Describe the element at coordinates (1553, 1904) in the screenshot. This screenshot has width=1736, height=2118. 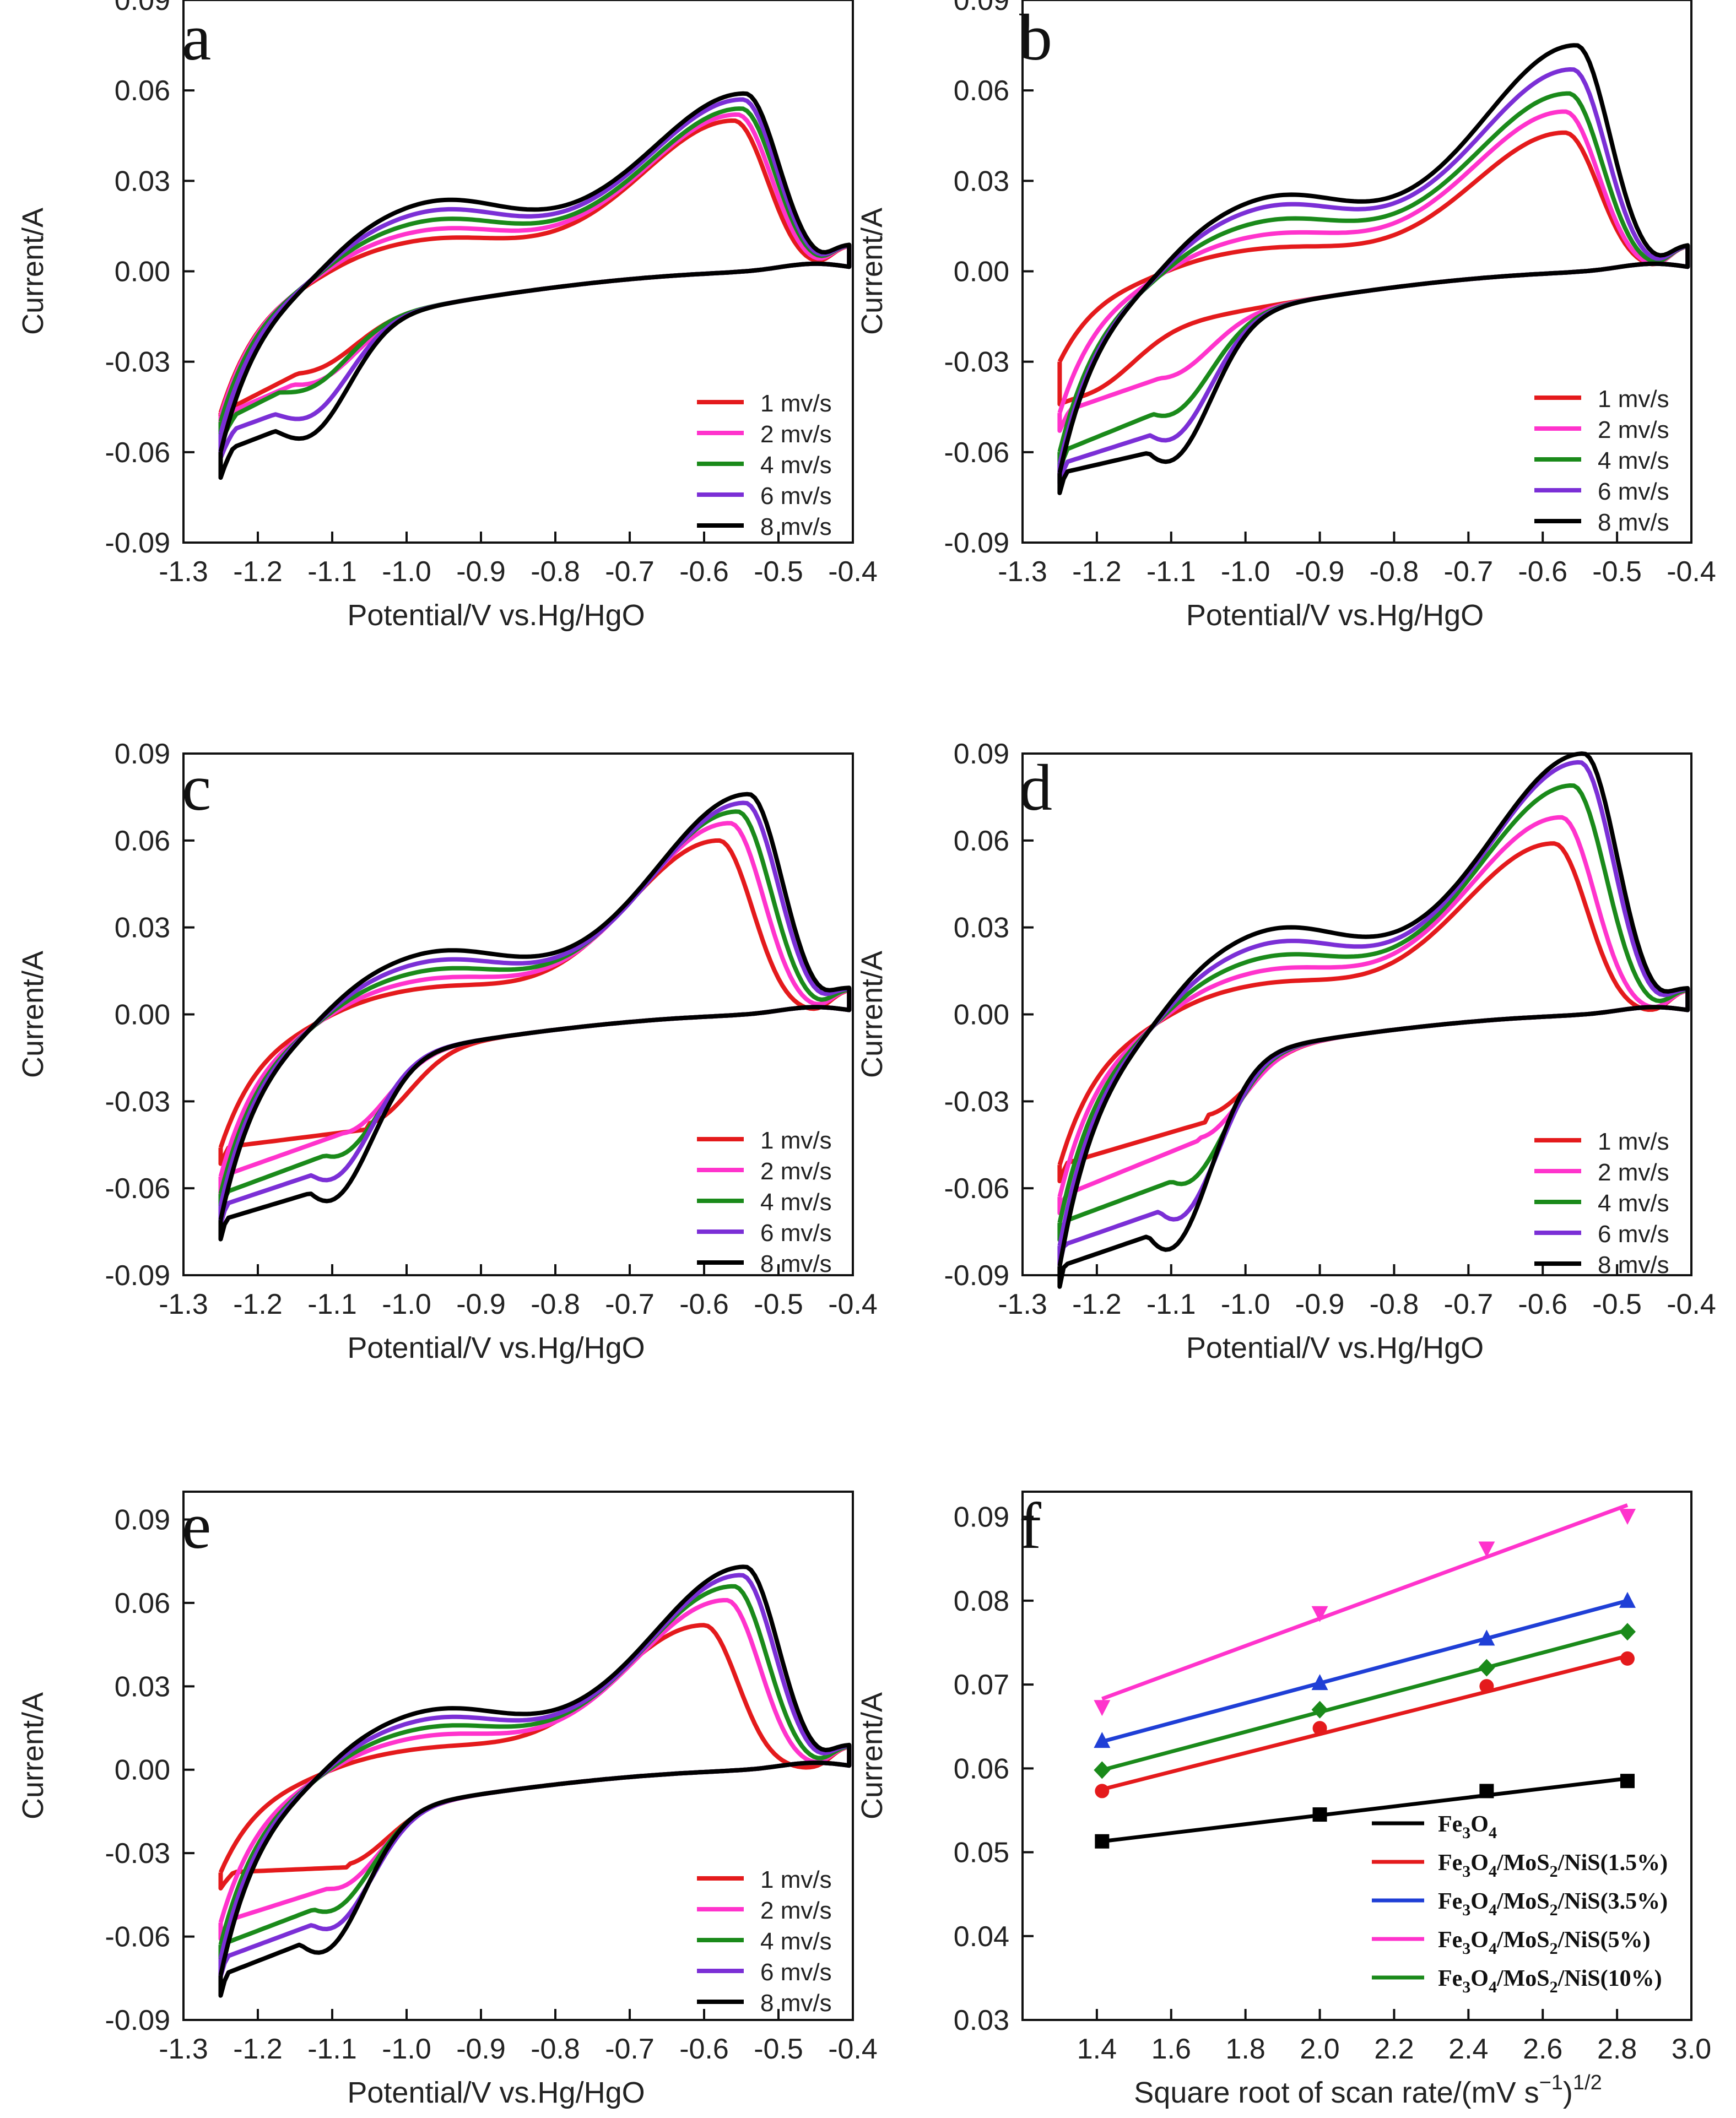
I see `legend-label: Fe3O4/MoS2/NiS(3.5%)` at that location.